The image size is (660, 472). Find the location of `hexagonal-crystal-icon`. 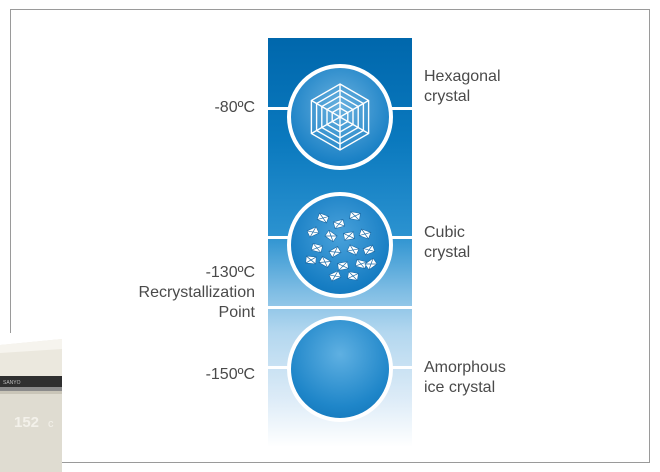

hexagonal-crystal-icon is located at coordinates (340, 117).